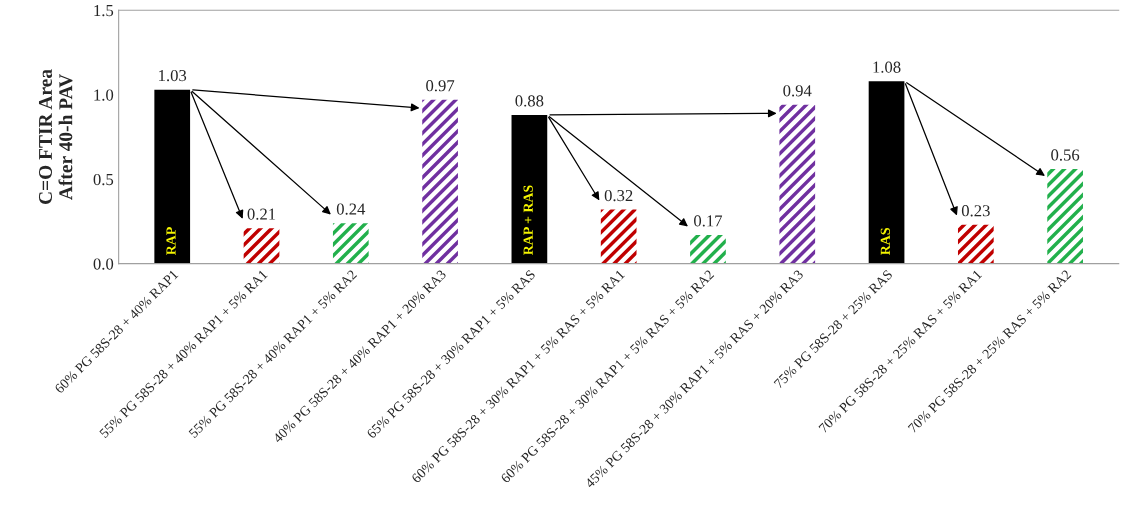 The height and width of the screenshot is (512, 1130). Describe the element at coordinates (351, 209) in the screenshot. I see `data-label: 0.24` at that location.